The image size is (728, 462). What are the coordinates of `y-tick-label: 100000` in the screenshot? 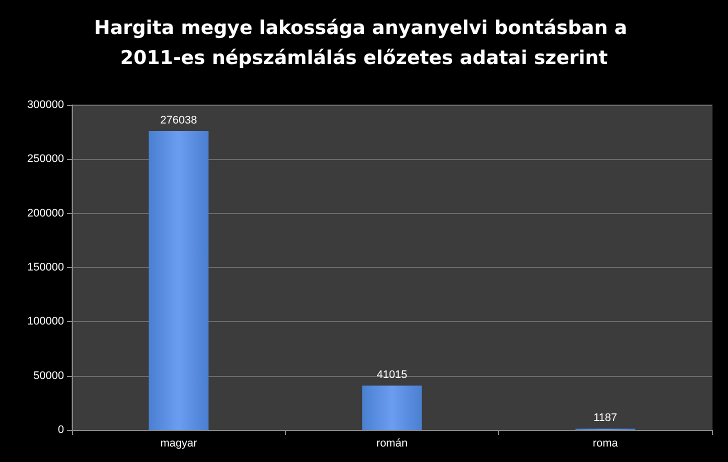 It's located at (45, 322).